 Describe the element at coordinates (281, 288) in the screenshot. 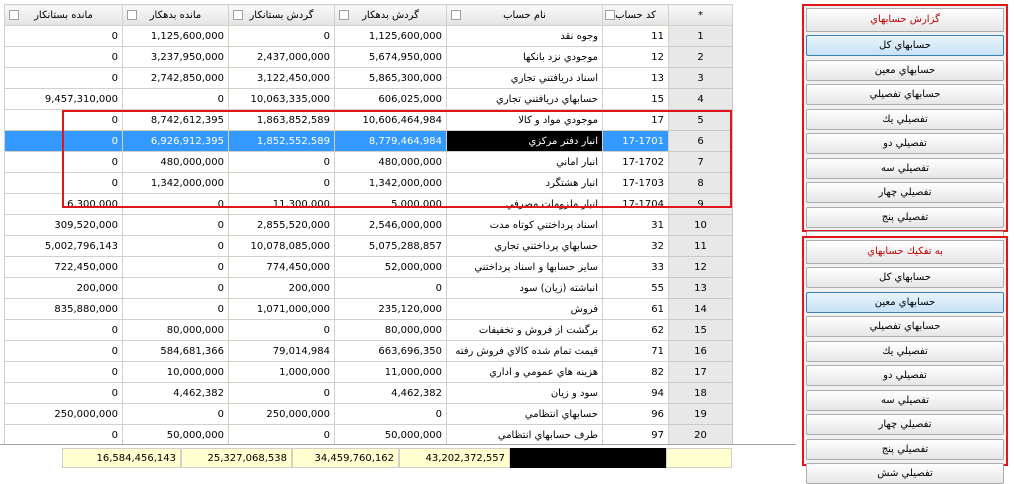

I see `cell-credit-turnover: 200,000` at that location.